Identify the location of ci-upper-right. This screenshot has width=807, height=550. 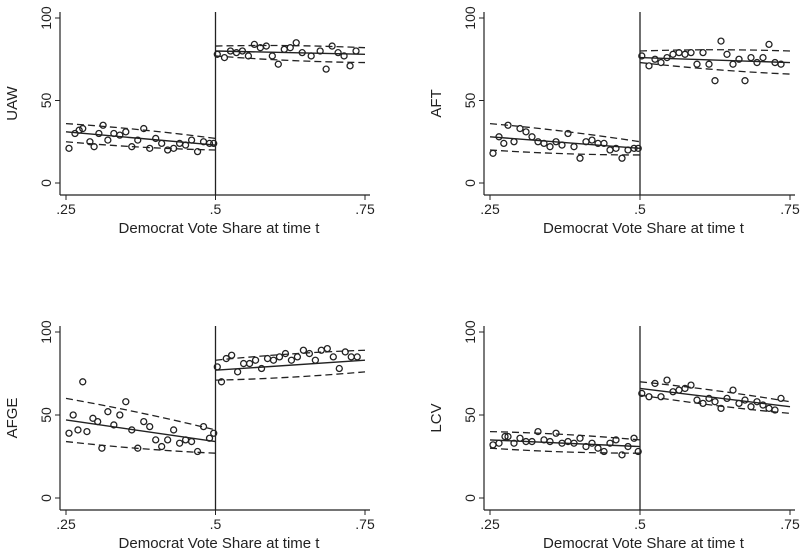
(290, 46).